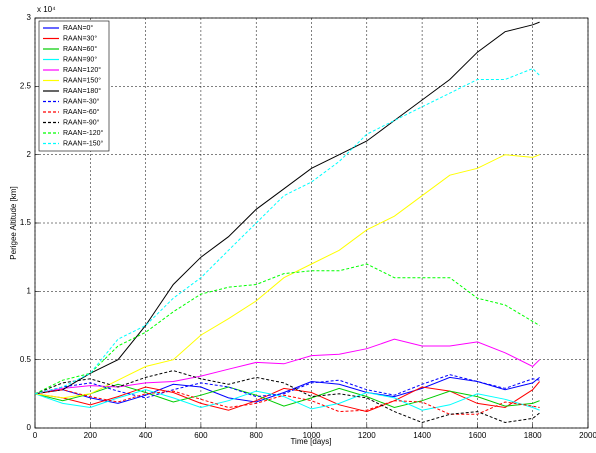 This screenshot has width=596, height=453. Describe the element at coordinates (81, 122) in the screenshot. I see `legend-label: RAAN=-90°` at that location.